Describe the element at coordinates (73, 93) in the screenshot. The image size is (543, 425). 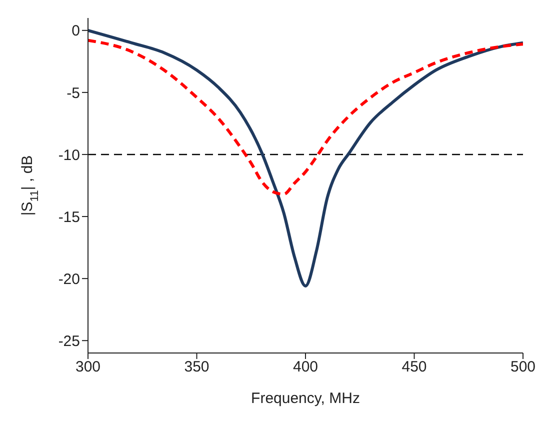
I see `y-tick-label: -5` at that location.